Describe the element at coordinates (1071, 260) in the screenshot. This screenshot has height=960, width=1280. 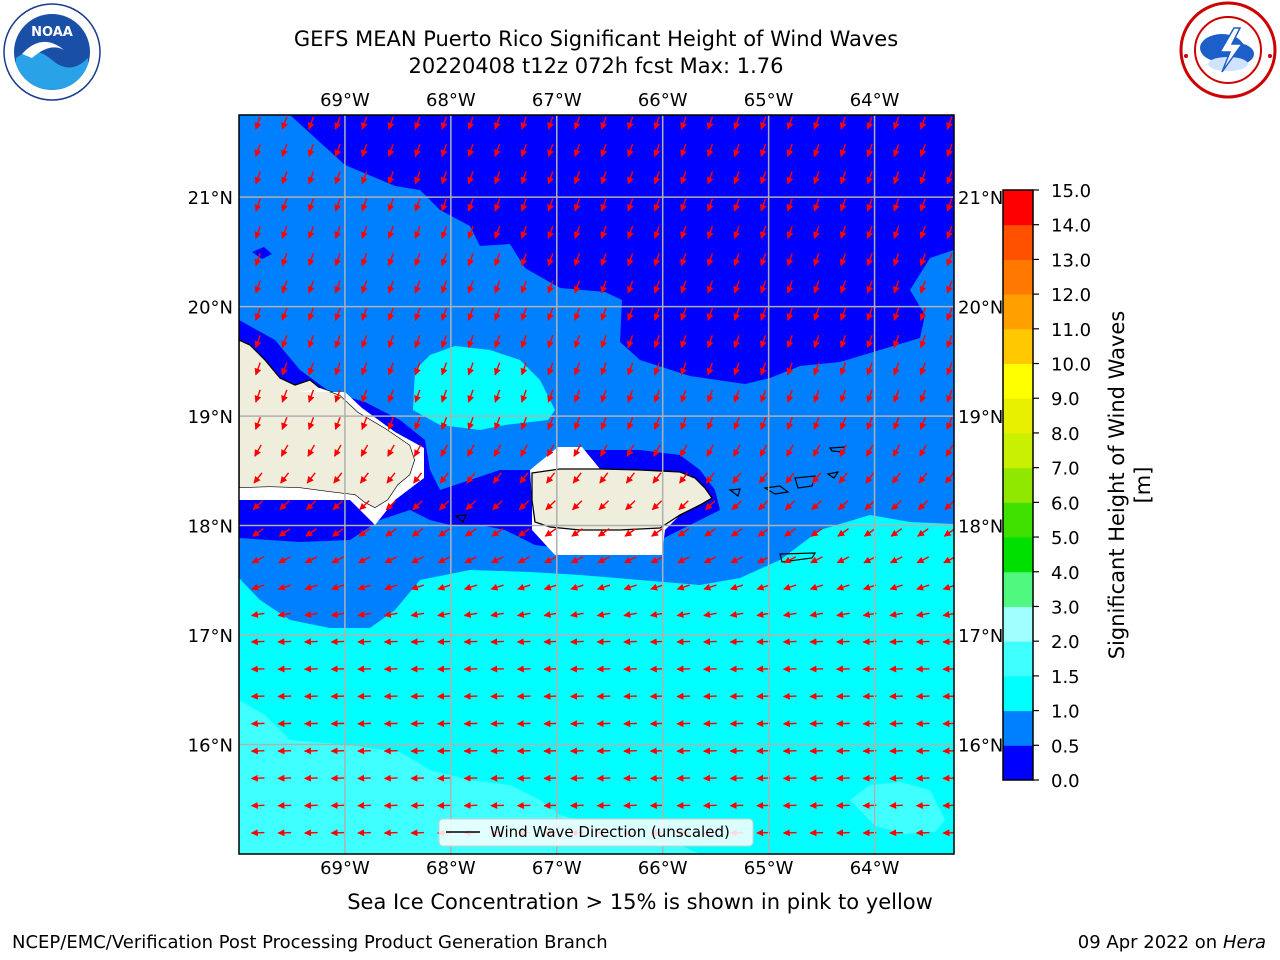
I see `colorbar-tick-label: 13.0` at that location.